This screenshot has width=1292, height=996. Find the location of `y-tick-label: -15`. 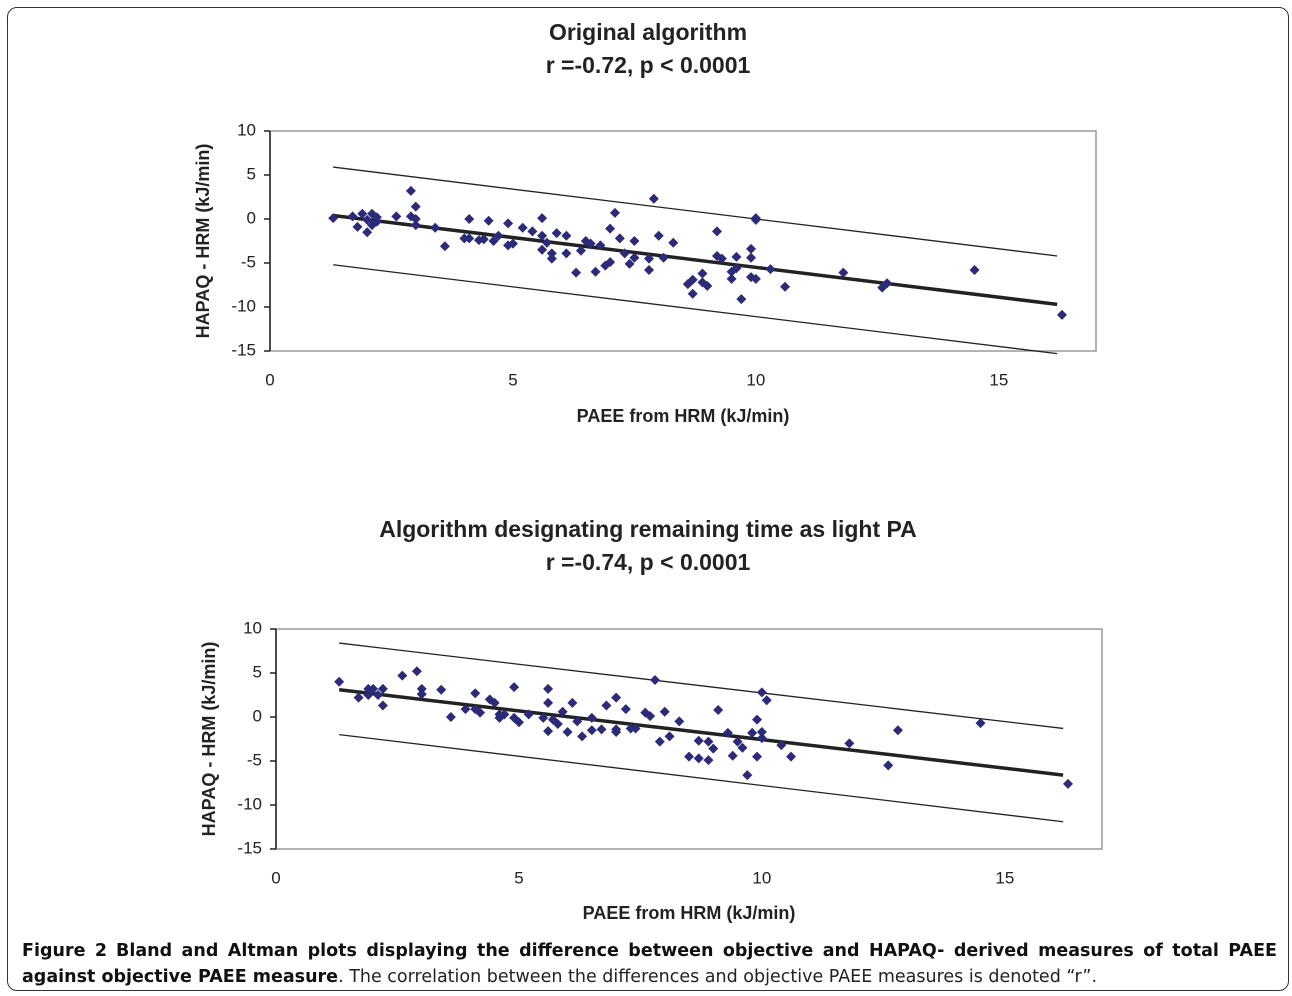

y-tick-label: -15 is located at coordinates (249, 847).